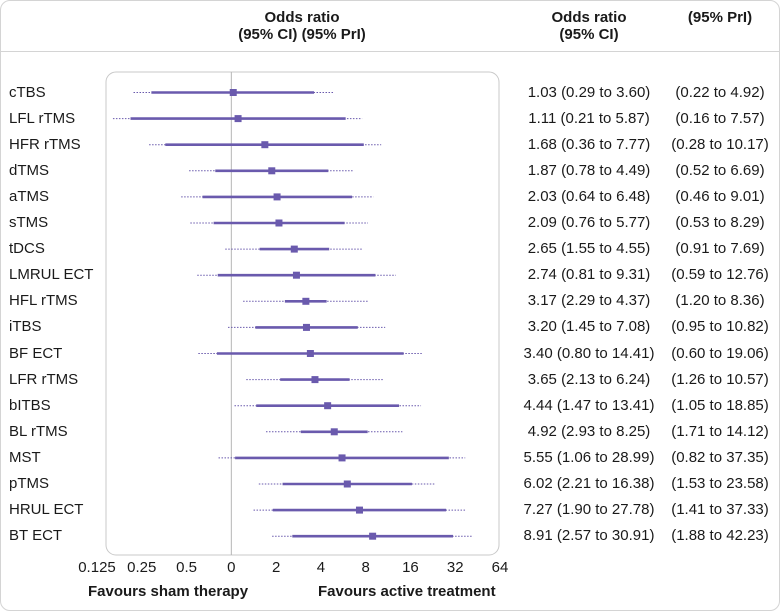 This screenshot has height=611, width=780. What do you see at coordinates (589, 275) in the screenshot?
I see `row-odds-ratio-ci: 2.74 (0.81 to 9.31)` at bounding box center [589, 275].